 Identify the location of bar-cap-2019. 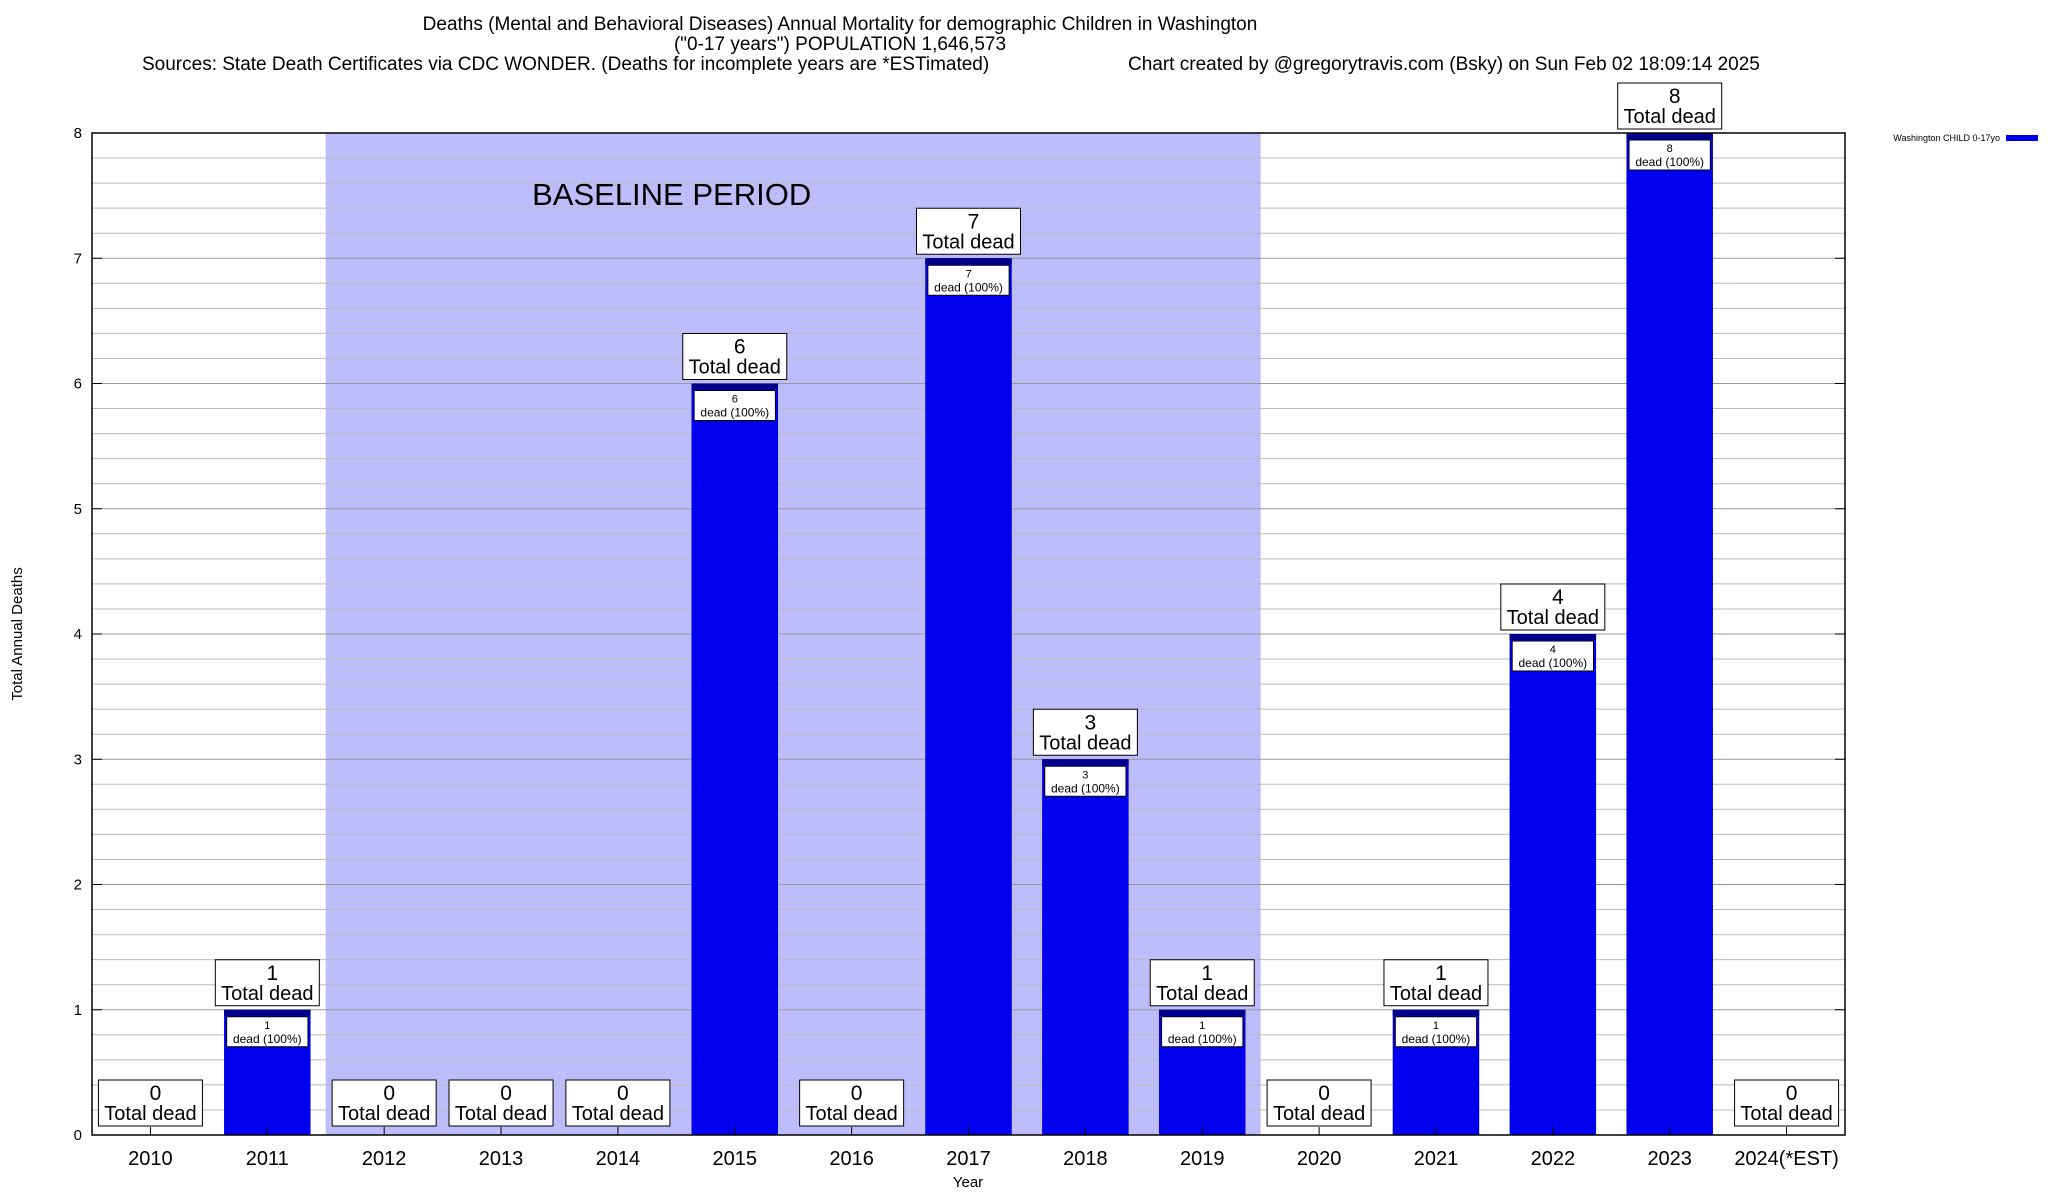
(1202, 1012).